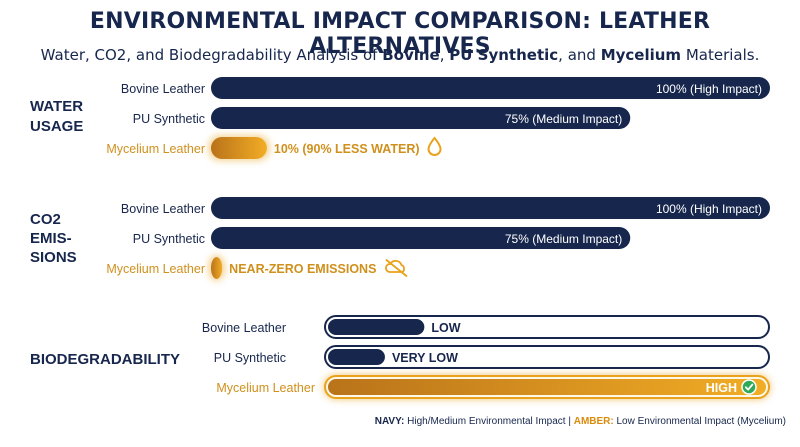 The image size is (800, 447). What do you see at coordinates (105, 359) in the screenshot?
I see `group-title-biodegradability-line: BIODEGRADABILITY` at bounding box center [105, 359].